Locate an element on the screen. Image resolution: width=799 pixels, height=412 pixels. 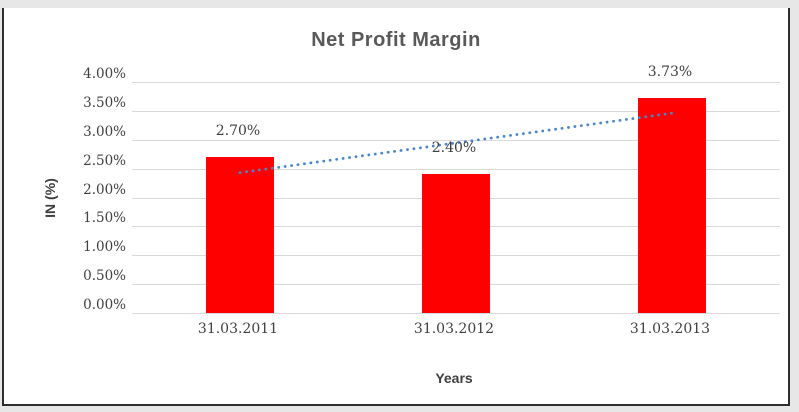
y-tick-label: 0.00% is located at coordinates (104, 305).